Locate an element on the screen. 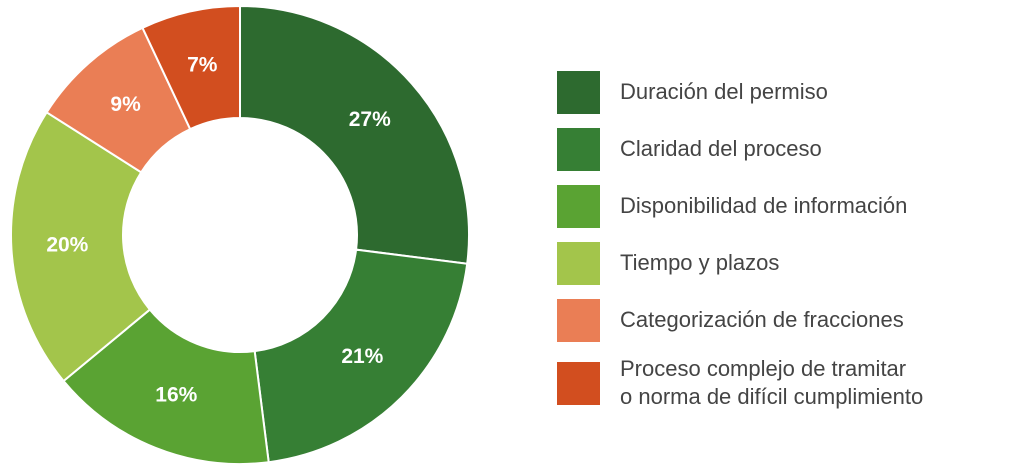  data-label: 27% is located at coordinates (370, 119).